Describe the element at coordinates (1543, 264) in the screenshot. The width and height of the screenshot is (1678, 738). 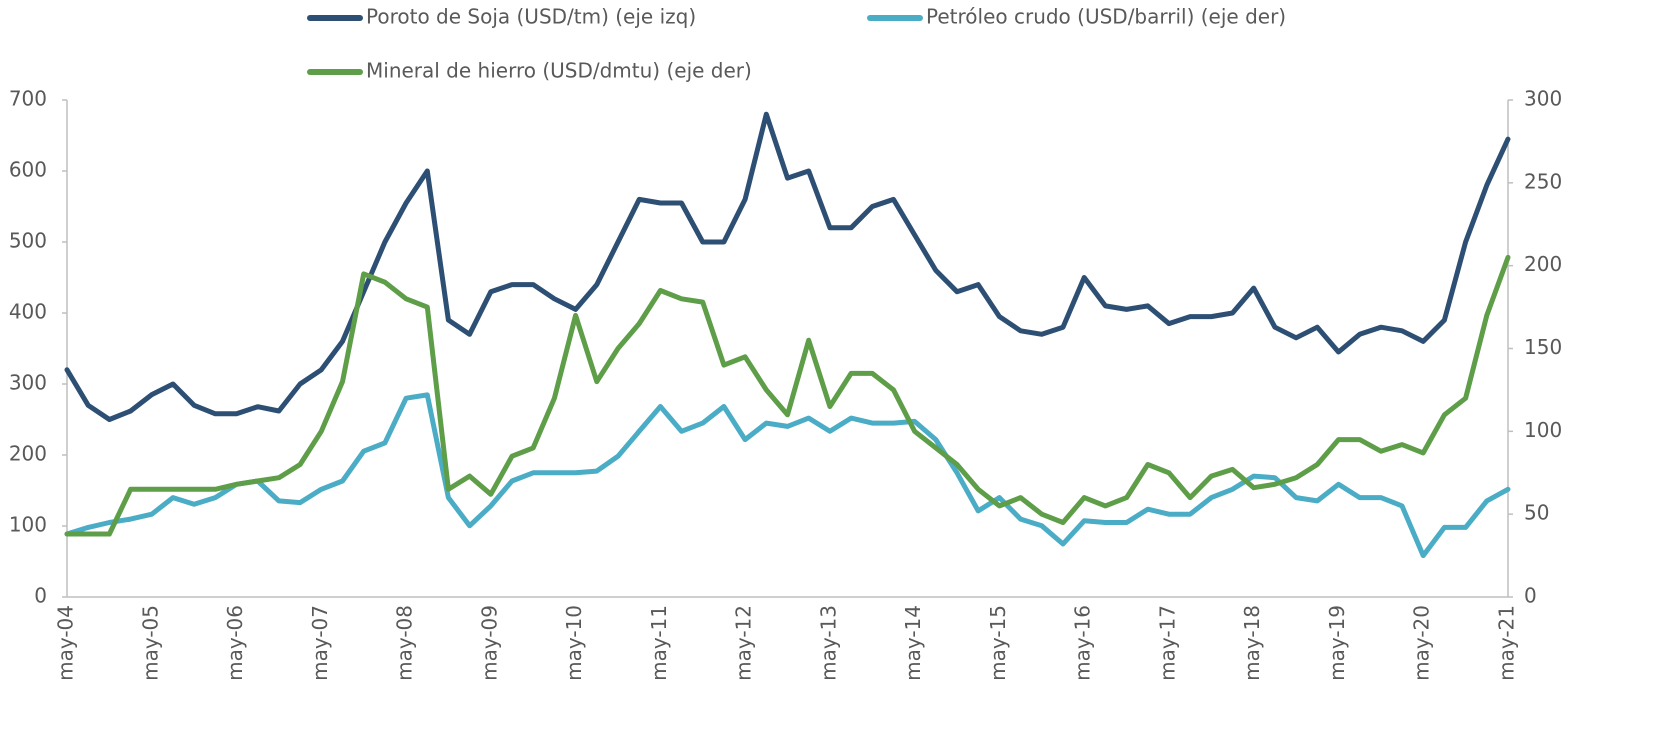
I see `y2-tick-label: 200` at that location.